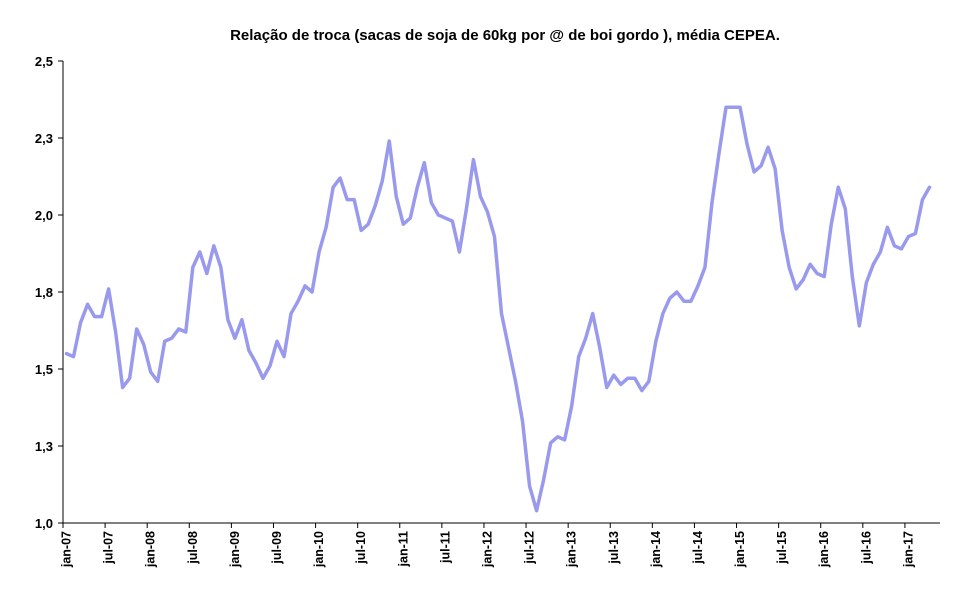 This screenshot has width=961, height=597. I want to click on x-tick-label: jul-14, so click(698, 548).